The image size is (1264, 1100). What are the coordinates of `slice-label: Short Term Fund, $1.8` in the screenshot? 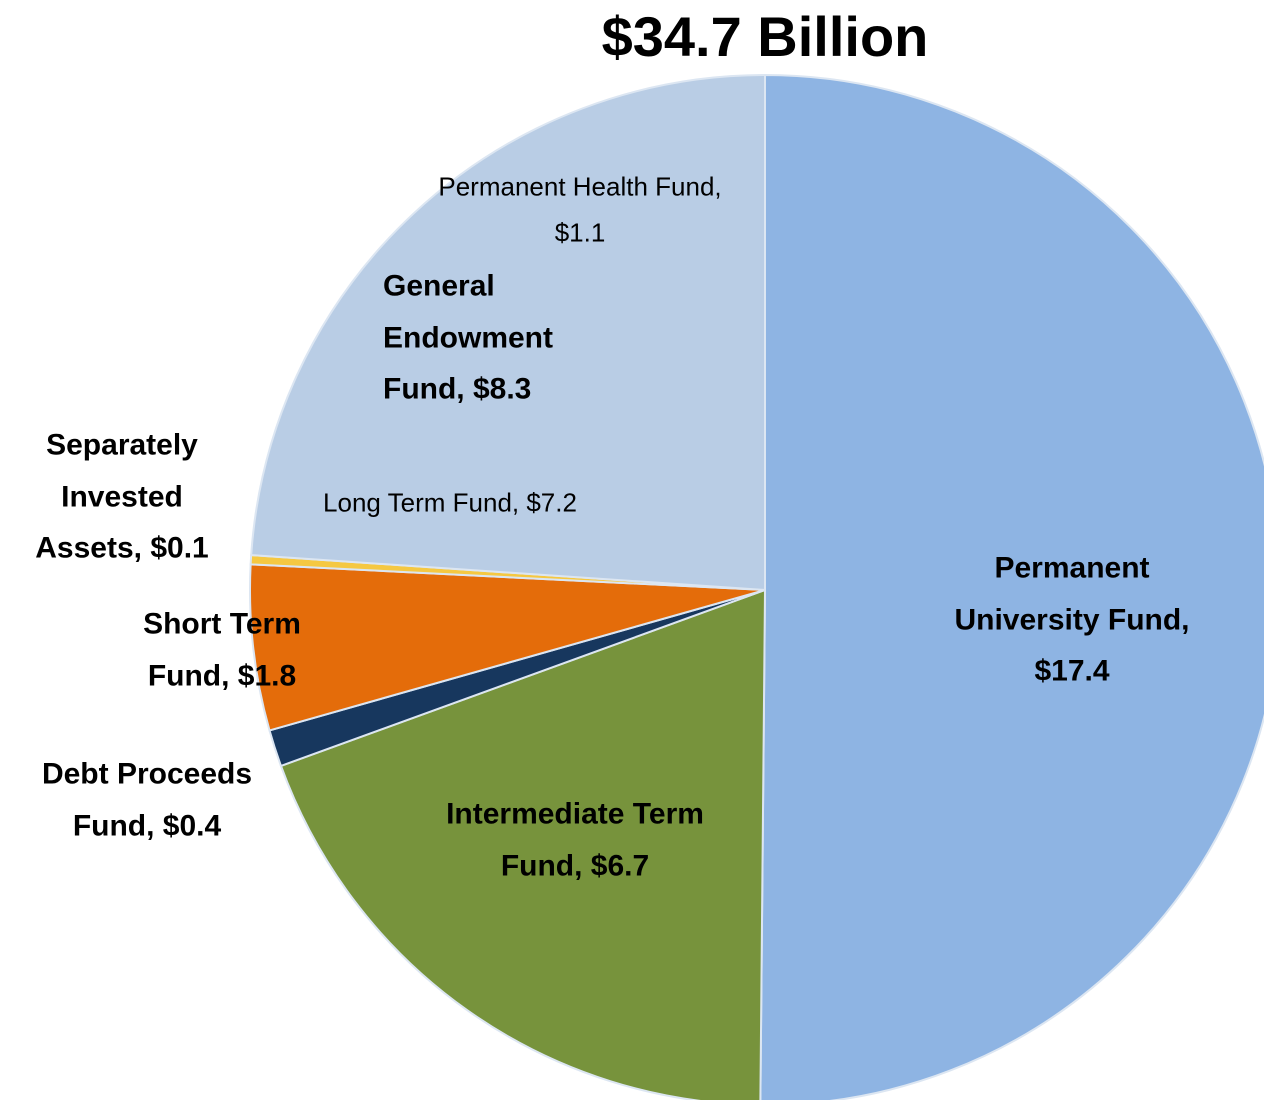 It's located at (222, 649).